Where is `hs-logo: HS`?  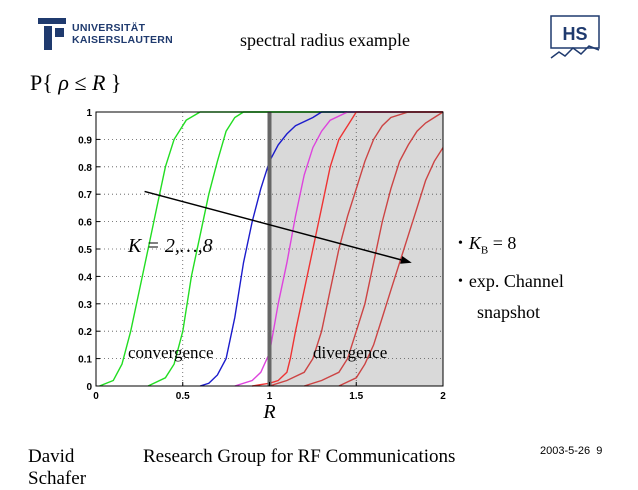
hs-logo: HS is located at coordinates (575, 37).